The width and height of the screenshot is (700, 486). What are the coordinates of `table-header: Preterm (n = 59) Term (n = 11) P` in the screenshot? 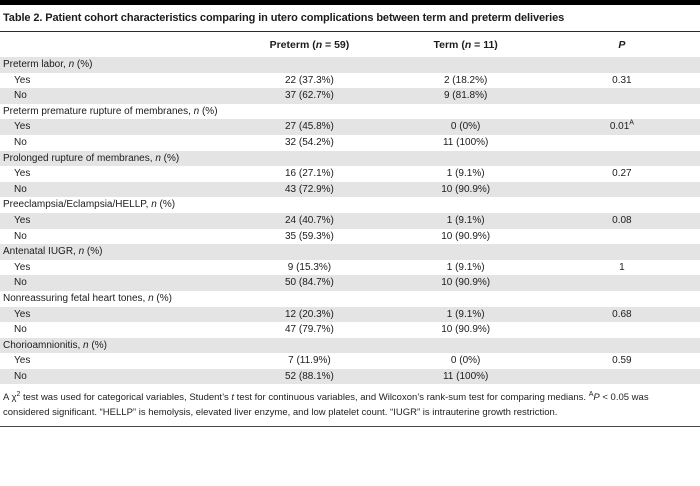 It's located at (350, 44).